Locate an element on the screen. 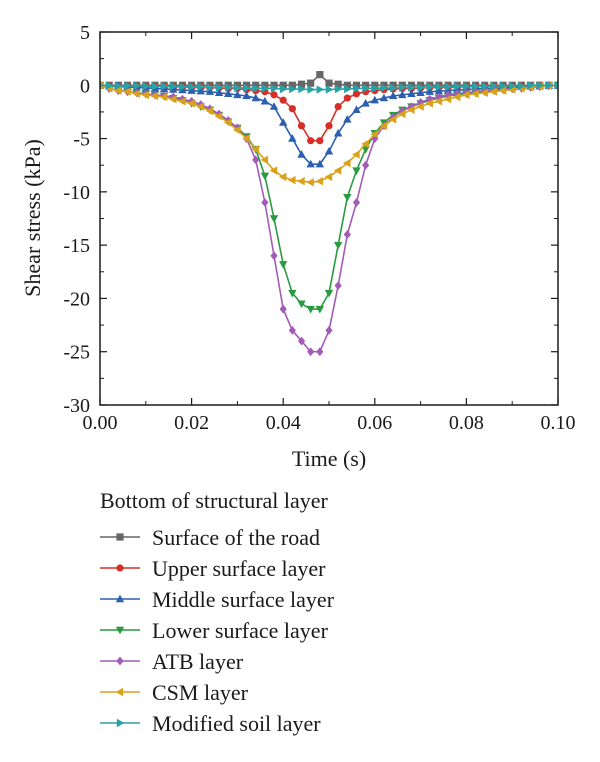 This screenshot has width=600, height=762. x-tick-label: 0.06 is located at coordinates (374, 423).